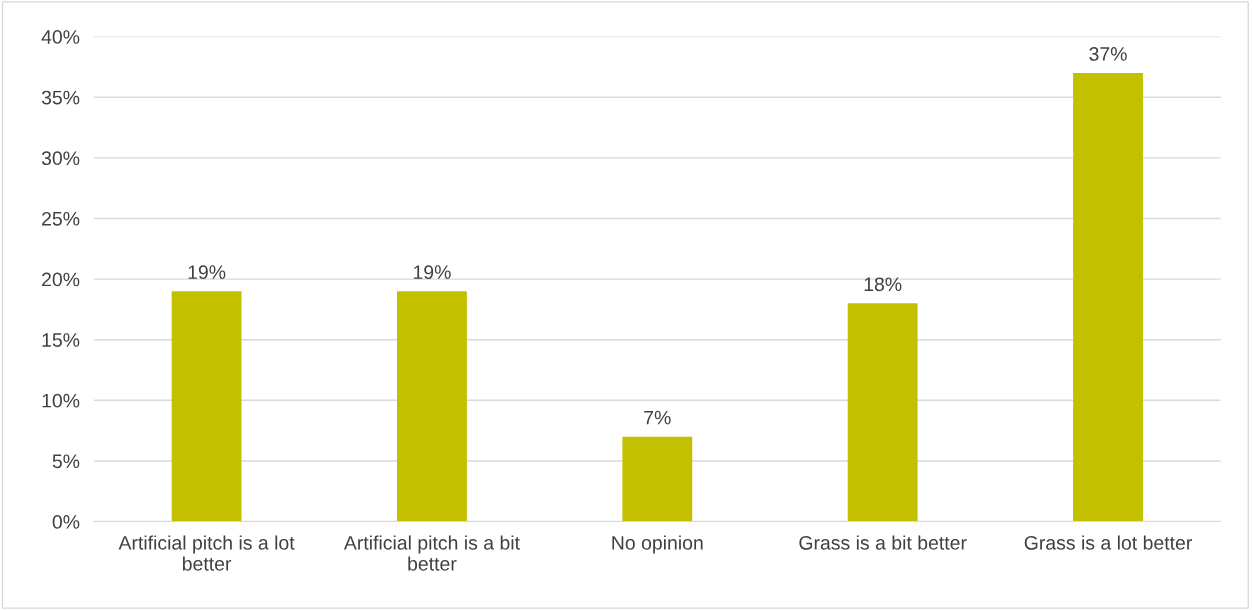 This screenshot has width=1252, height=610. Describe the element at coordinates (1108, 54) in the screenshot. I see `data-label: 37%` at that location.